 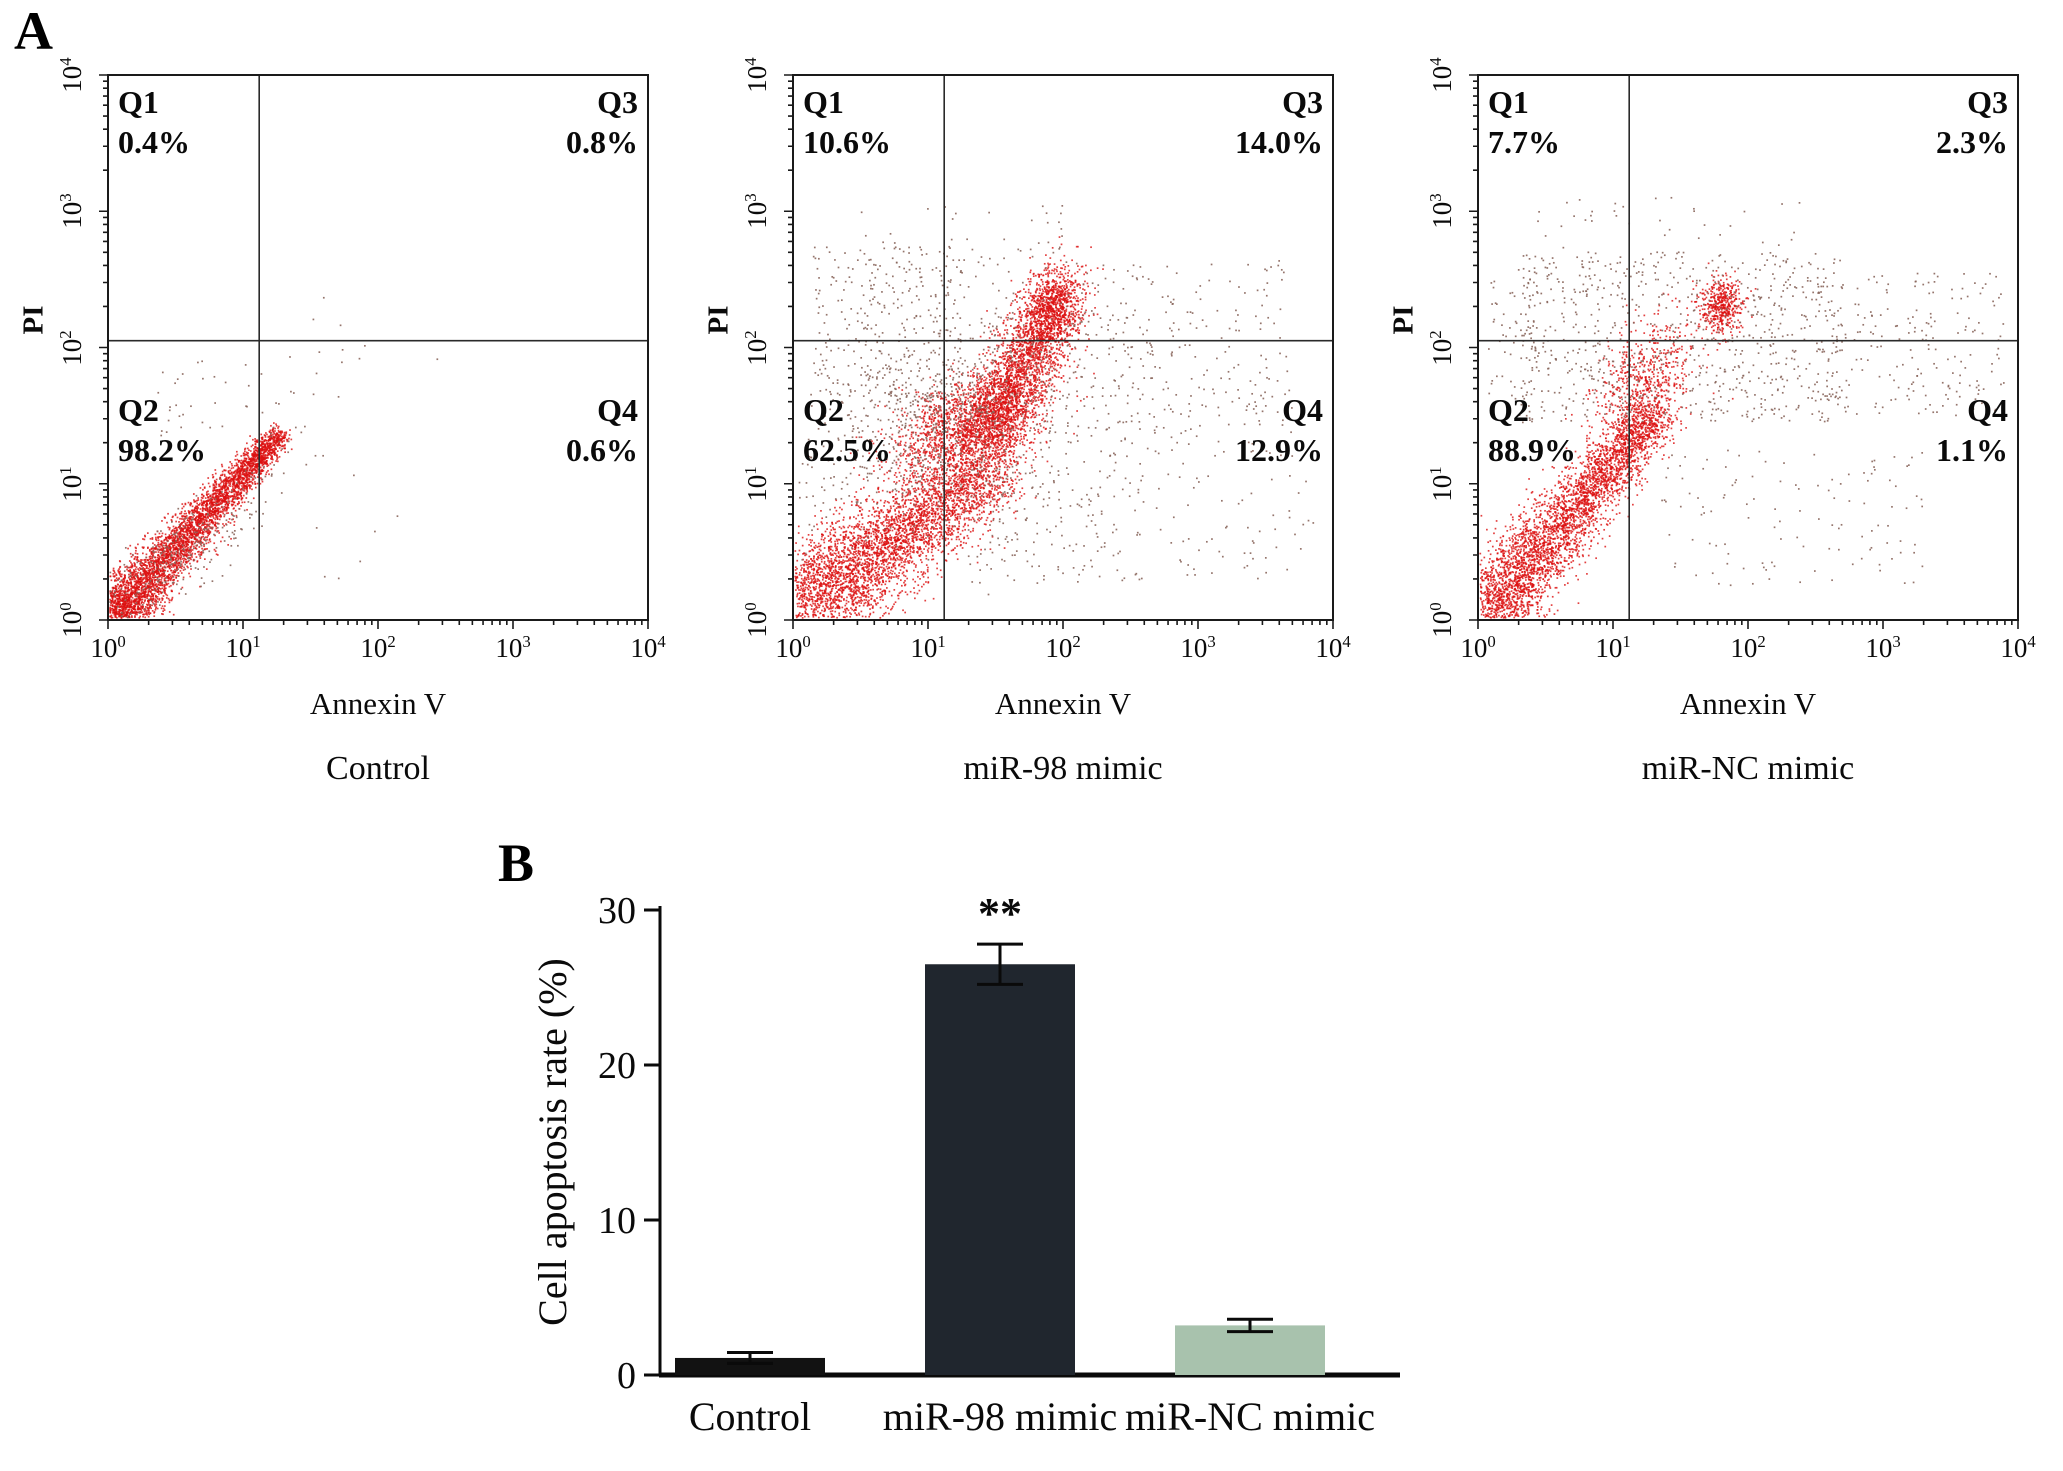 I want to click on bar-category-label: Control, so click(x=750, y=1416).